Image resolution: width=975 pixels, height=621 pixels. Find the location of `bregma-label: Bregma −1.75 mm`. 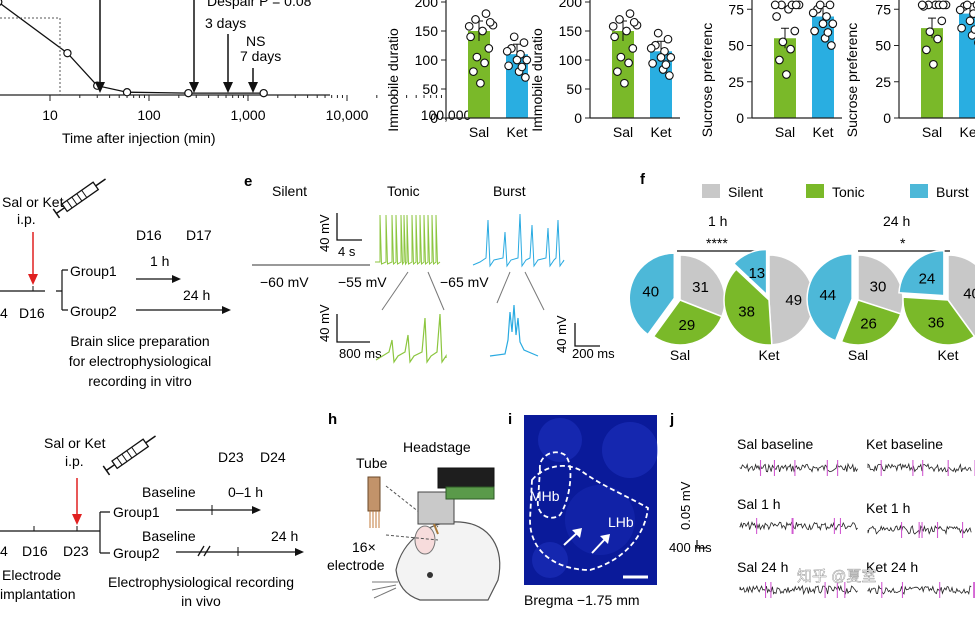

bregma-label: Bregma −1.75 mm is located at coordinates (582, 600).